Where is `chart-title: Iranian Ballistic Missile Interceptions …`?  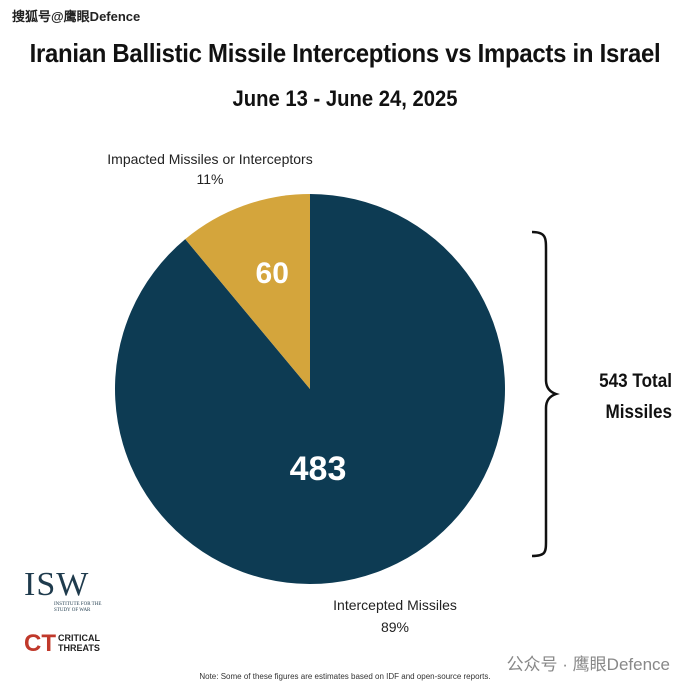 chart-title: Iranian Ballistic Missile Interceptions … is located at coordinates (345, 53).